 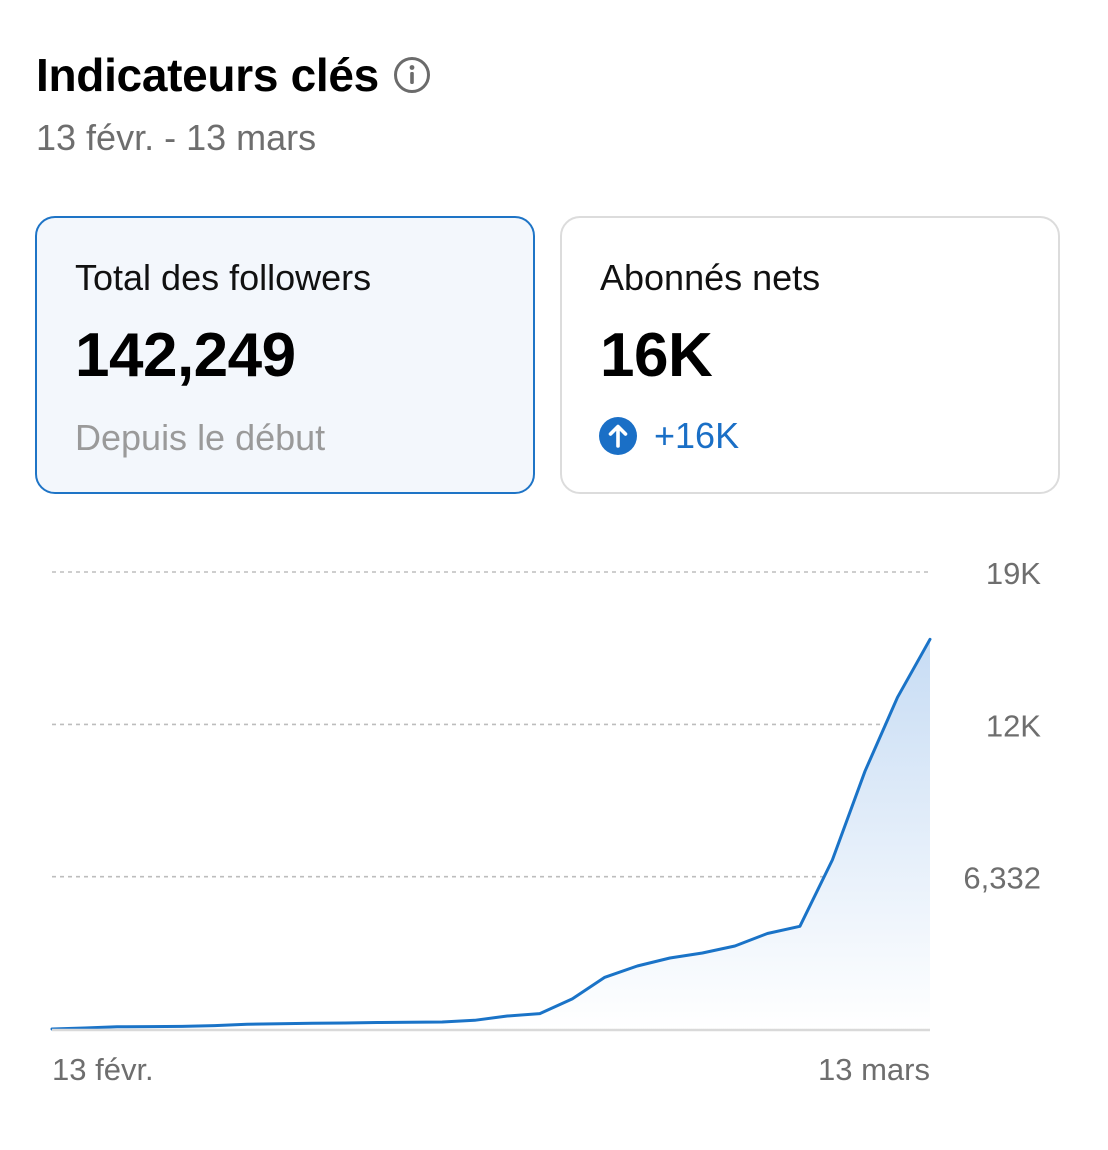 I want to click on page-title: Indicateurs clés, so click(x=207, y=75).